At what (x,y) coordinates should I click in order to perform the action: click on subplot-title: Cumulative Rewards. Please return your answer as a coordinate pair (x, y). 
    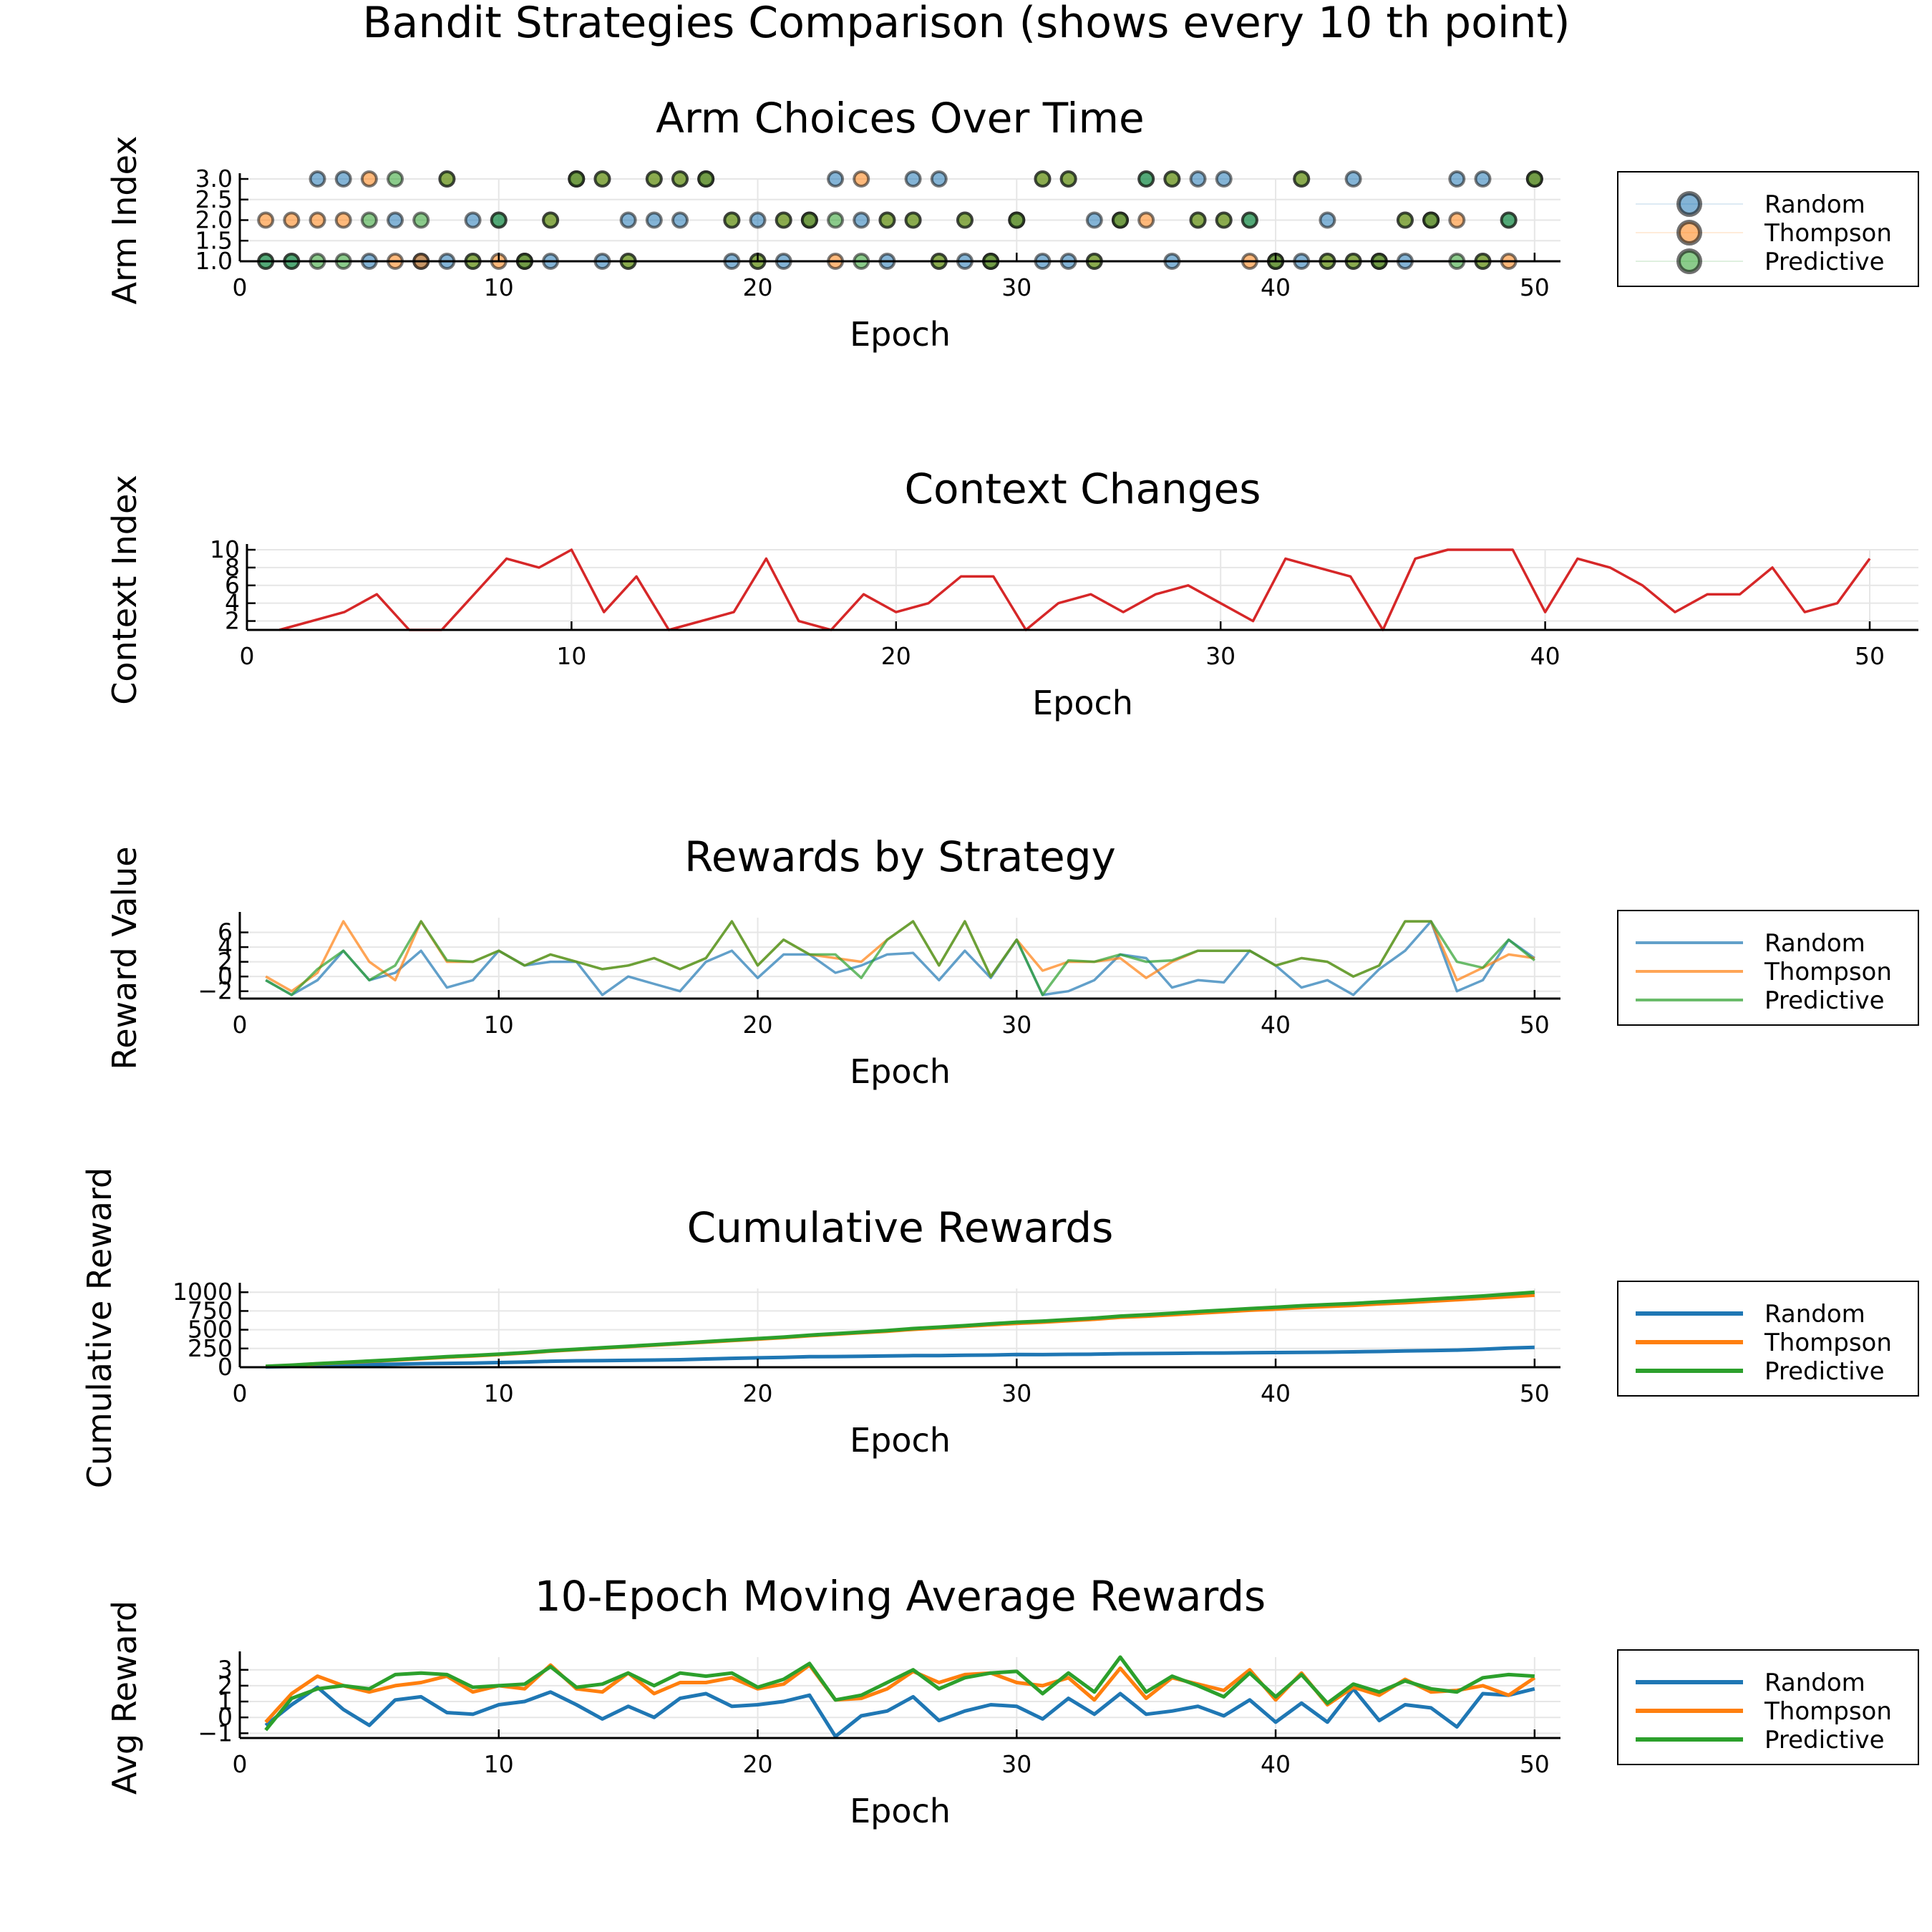
    Looking at the image, I should click on (901, 1228).